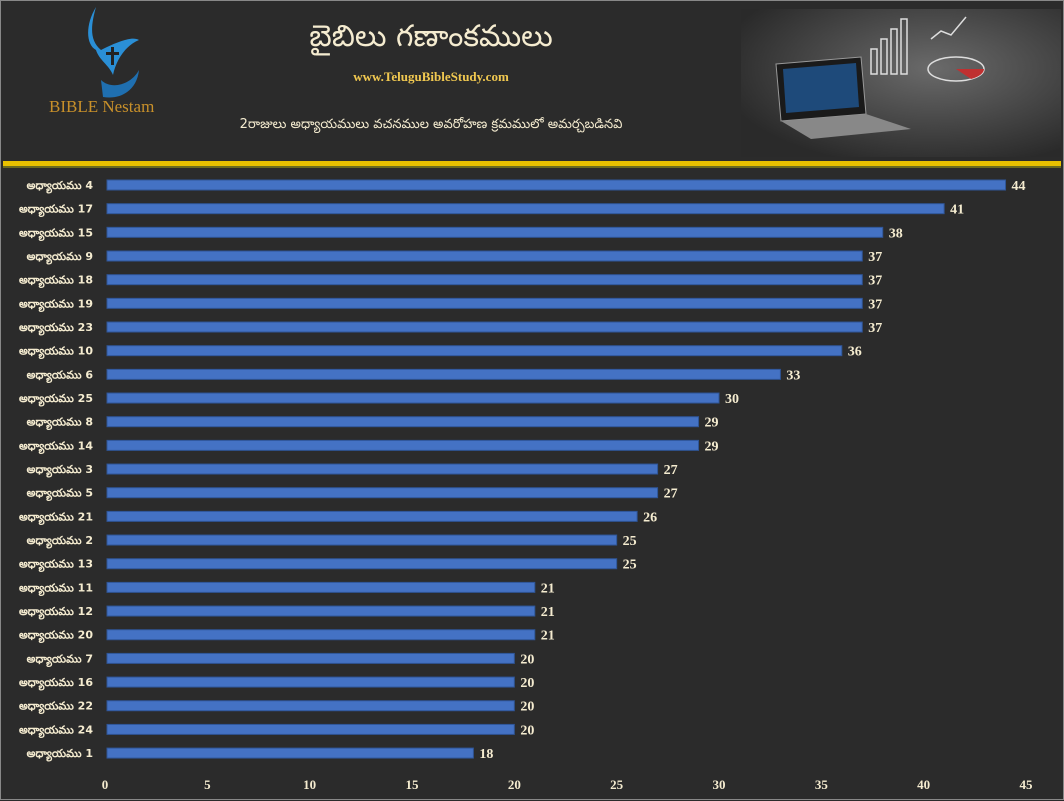 The image size is (1064, 801). Describe the element at coordinates (431, 76) in the screenshot. I see `website-link: www.TeluguBibleStudy.com` at that location.